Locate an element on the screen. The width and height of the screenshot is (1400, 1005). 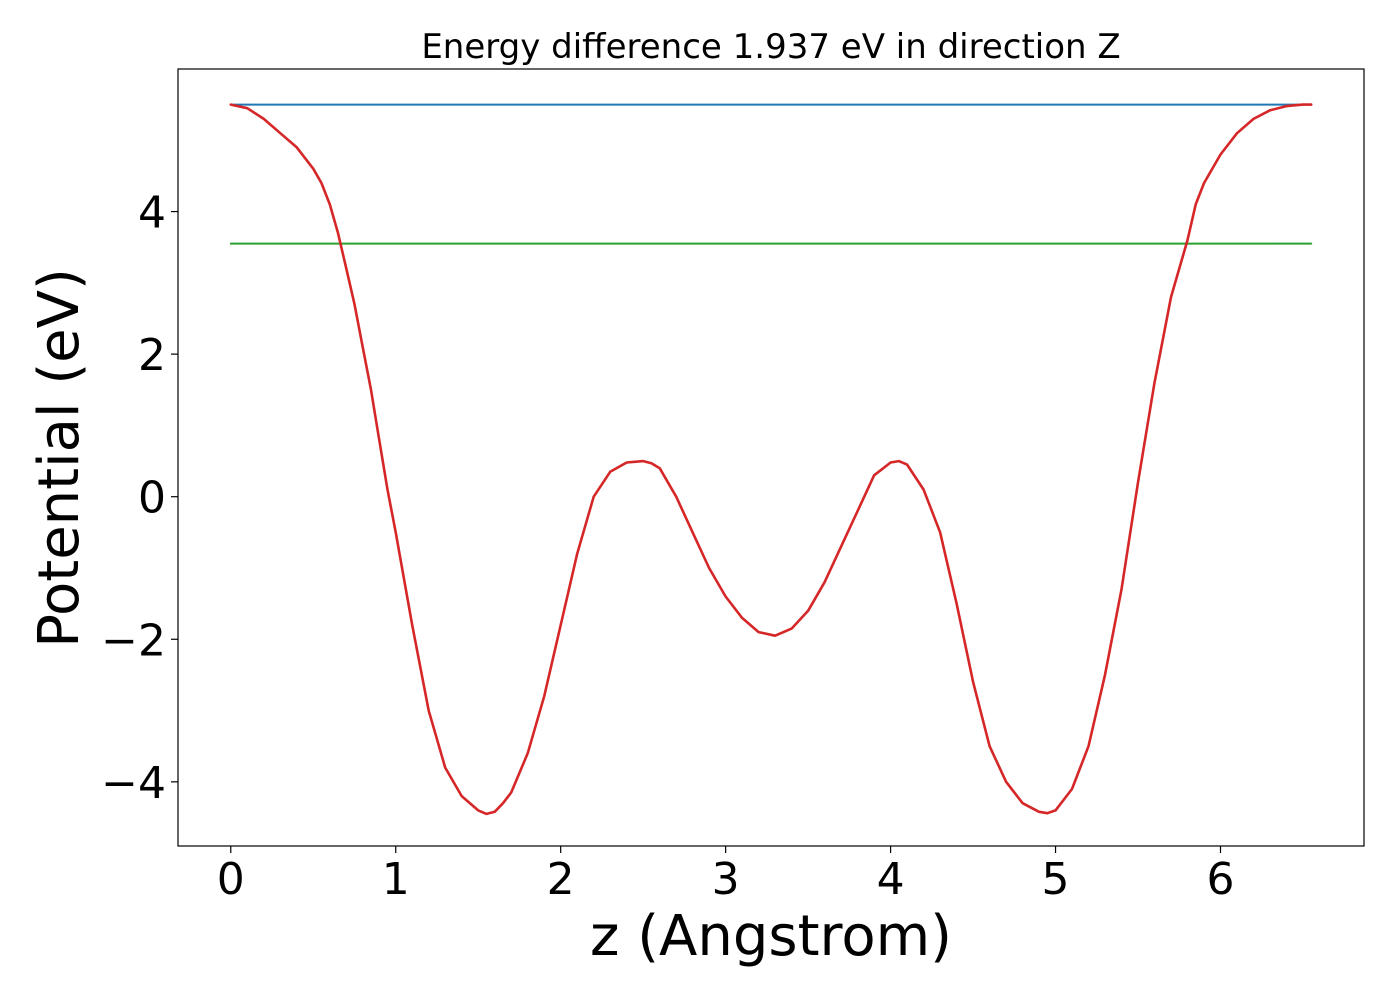
y-tick-label: 0 is located at coordinates (152, 498).